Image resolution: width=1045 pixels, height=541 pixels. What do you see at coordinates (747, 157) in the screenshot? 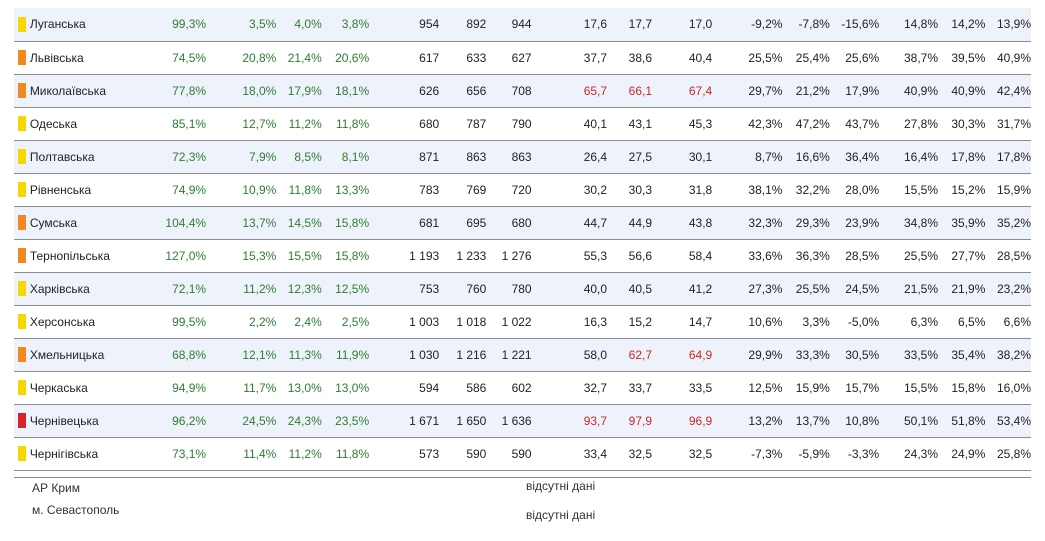
I see `data-cell: 8,7%` at bounding box center [747, 157].